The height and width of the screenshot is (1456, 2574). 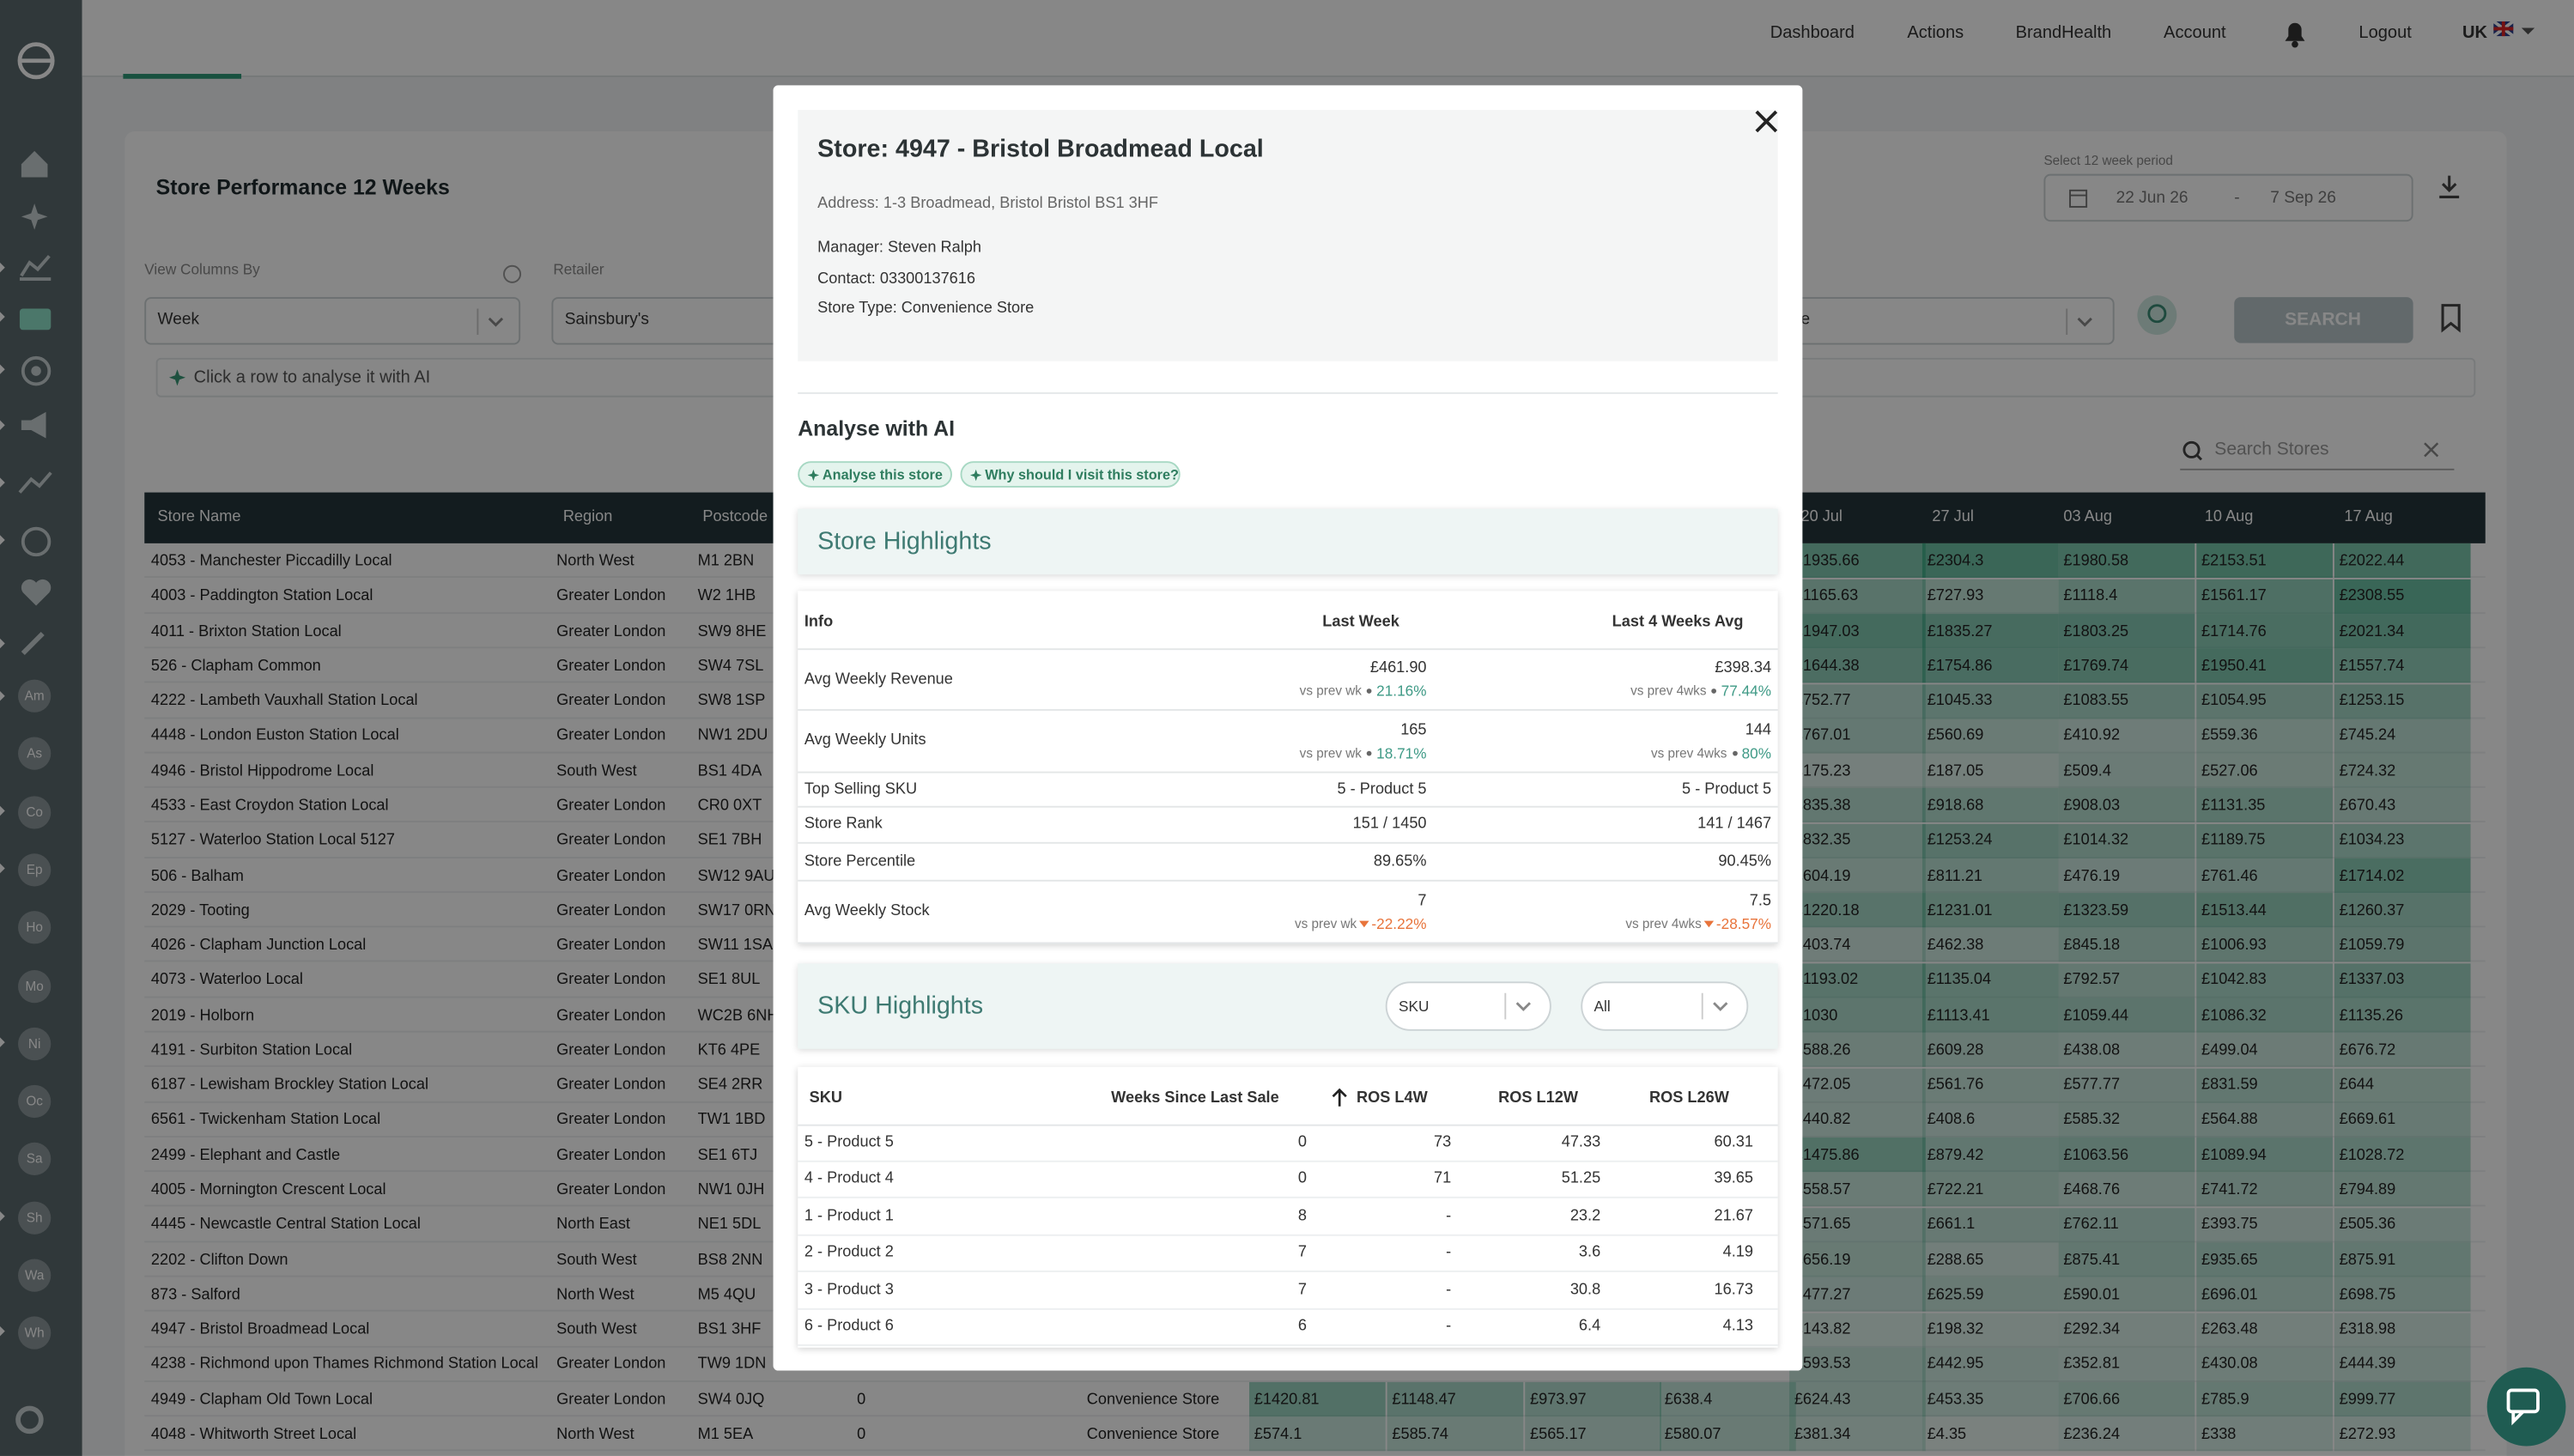 I want to click on cell: £559.36, so click(x=2229, y=736).